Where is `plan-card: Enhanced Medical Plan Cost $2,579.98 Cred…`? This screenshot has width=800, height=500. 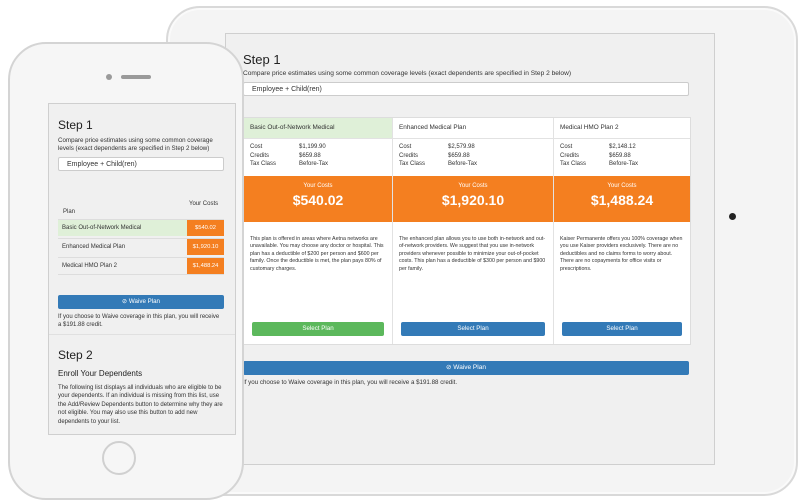 plan-card: Enhanced Medical Plan Cost $2,579.98 Cred… is located at coordinates (473, 231).